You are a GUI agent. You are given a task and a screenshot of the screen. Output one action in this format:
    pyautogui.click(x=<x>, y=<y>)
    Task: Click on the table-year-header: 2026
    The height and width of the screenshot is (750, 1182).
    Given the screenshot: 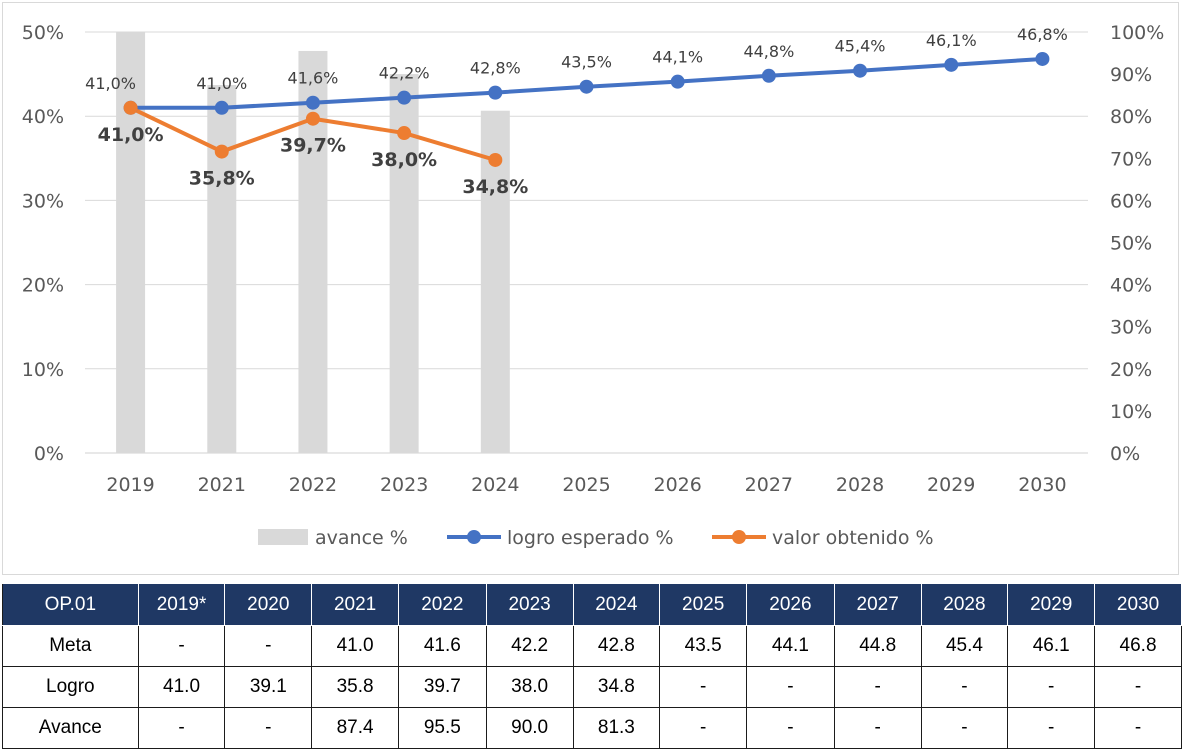 What is the action you would take?
    pyautogui.click(x=790, y=604)
    